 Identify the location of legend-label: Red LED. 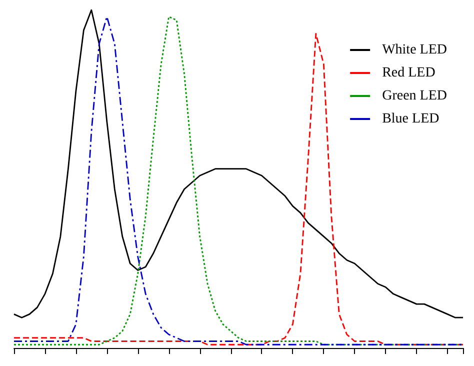
(409, 73).